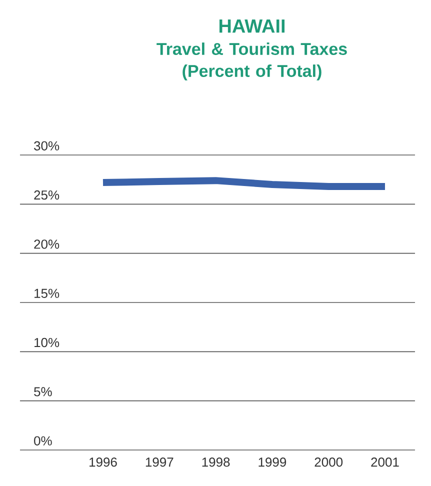  What do you see at coordinates (103, 462) in the screenshot?
I see `x-tick-label: 1996` at bounding box center [103, 462].